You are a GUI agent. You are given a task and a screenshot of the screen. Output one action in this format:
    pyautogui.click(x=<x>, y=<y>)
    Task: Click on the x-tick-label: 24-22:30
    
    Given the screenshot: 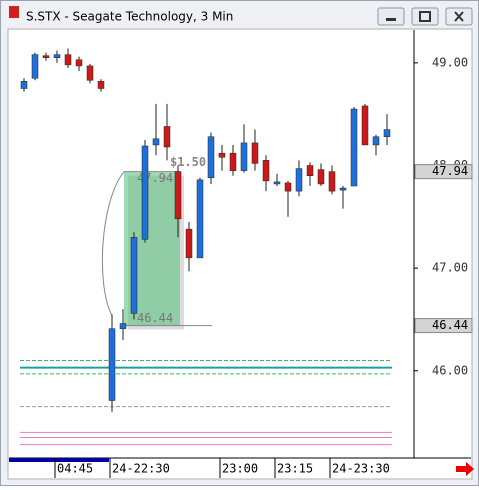 What is the action you would take?
    pyautogui.click(x=141, y=469)
    